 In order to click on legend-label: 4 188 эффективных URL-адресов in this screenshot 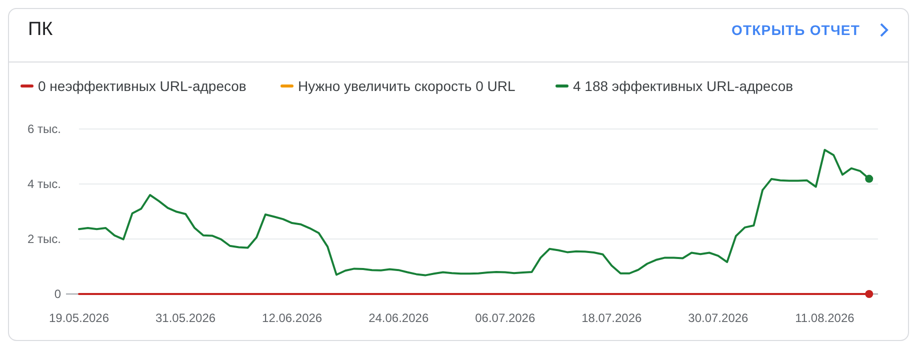, I will do `click(683, 86)`.